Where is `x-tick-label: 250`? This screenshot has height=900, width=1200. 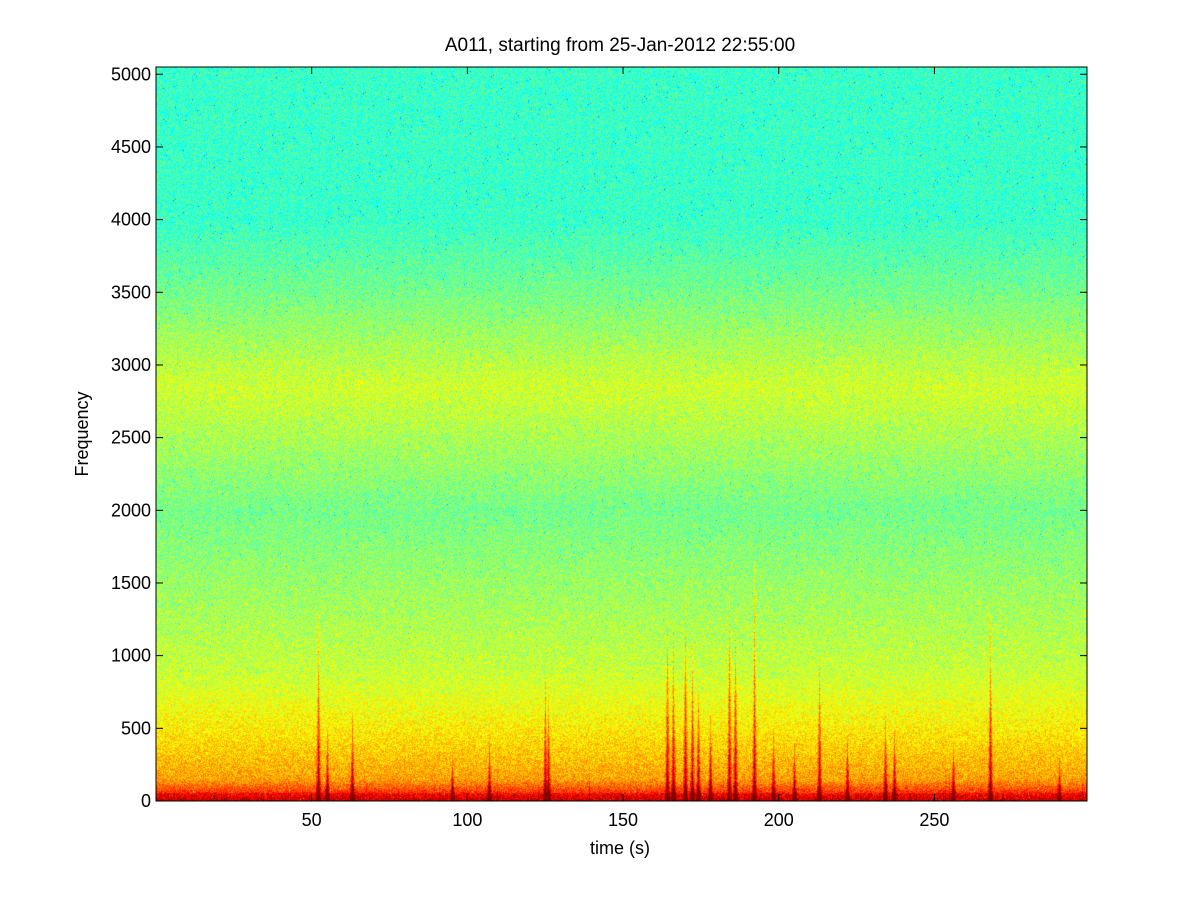 x-tick-label: 250 is located at coordinates (934, 820).